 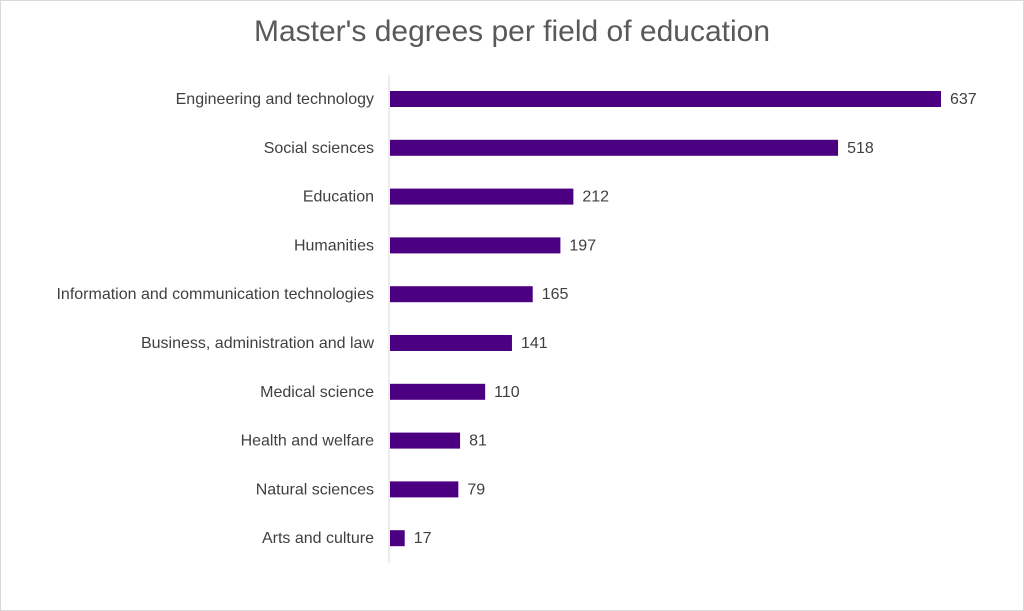 What do you see at coordinates (338, 197) in the screenshot?
I see `category-label: Education` at bounding box center [338, 197].